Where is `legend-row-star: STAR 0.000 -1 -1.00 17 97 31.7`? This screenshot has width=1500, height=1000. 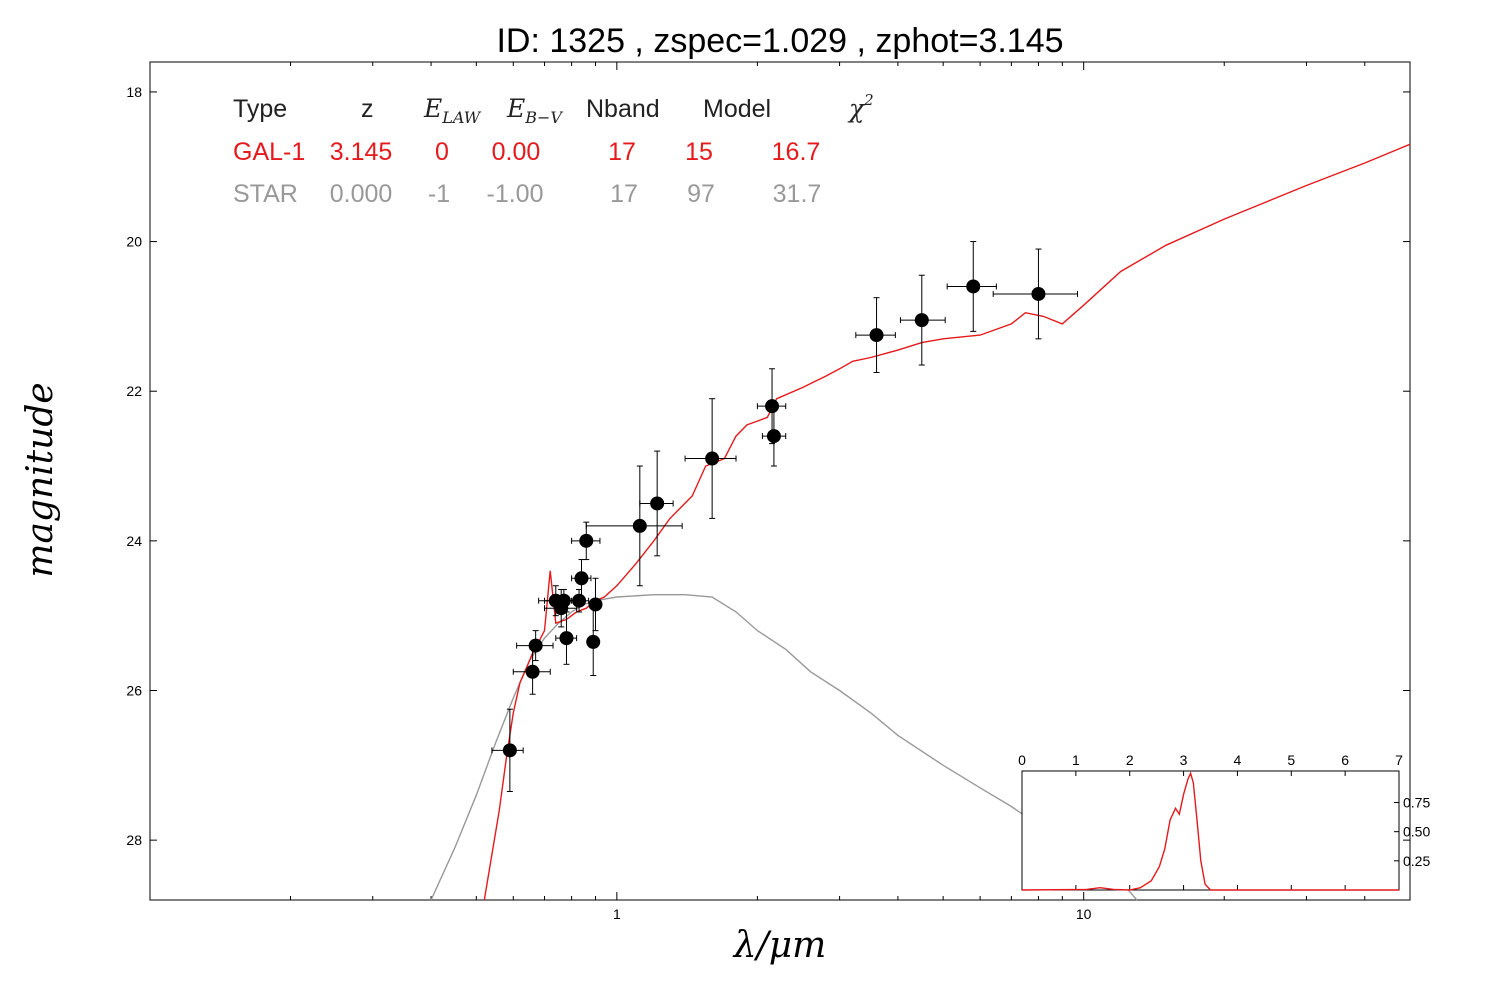 legend-row-star: STAR 0.000 -1 -1.00 17 97 31.7 is located at coordinates (527, 194).